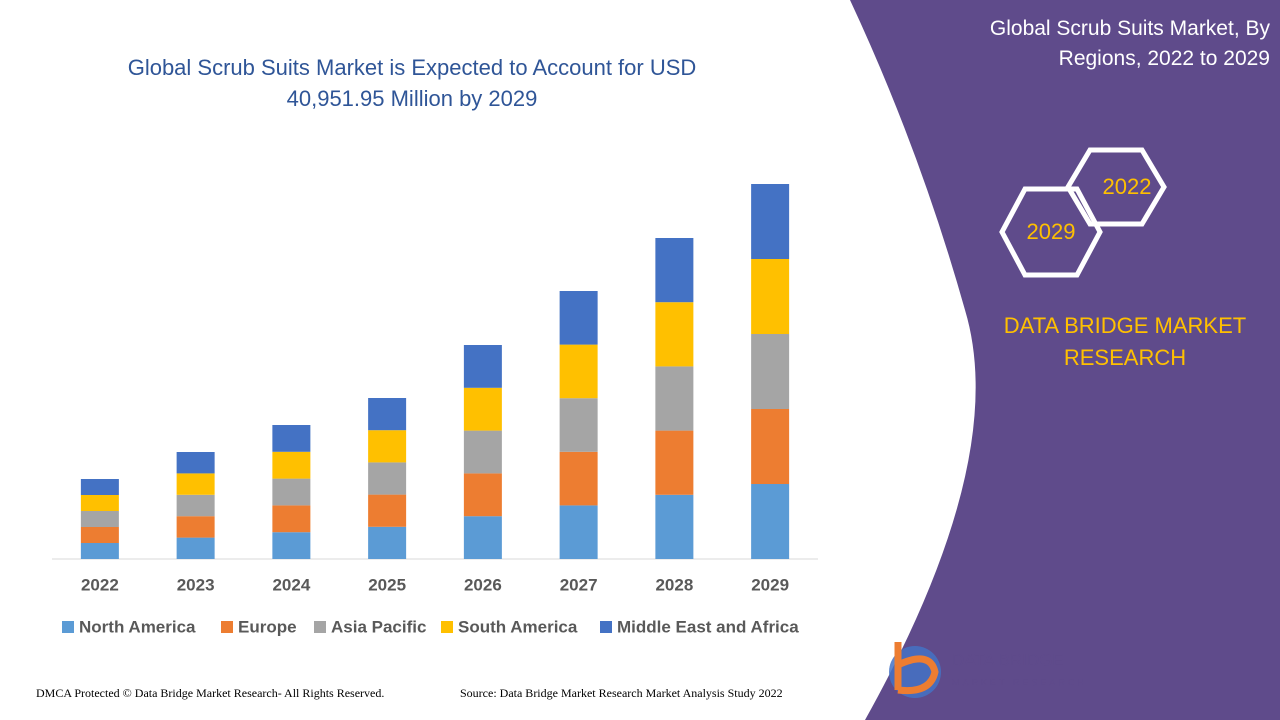 The height and width of the screenshot is (720, 1280). I want to click on legend-label: Europe, so click(267, 626).